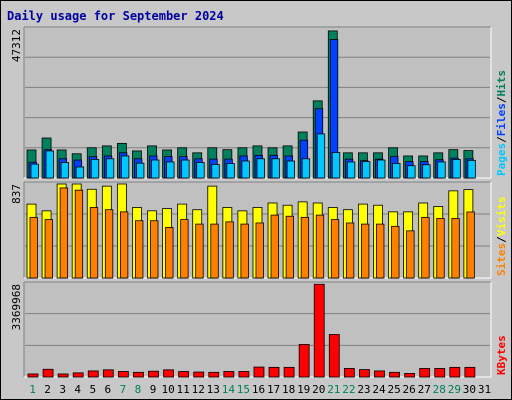  Describe the element at coordinates (333, 389) in the screenshot. I see `x-tick-label: 21` at that location.